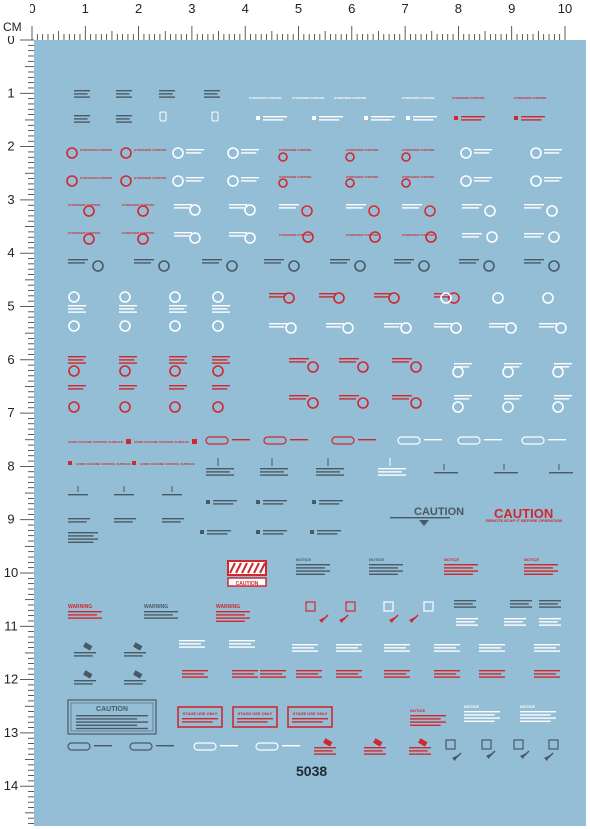 Image resolution: width=590 pixels, height=829 pixels. What do you see at coordinates (11, 625) in the screenshot?
I see `ruler-left-label: 11` at bounding box center [11, 625].